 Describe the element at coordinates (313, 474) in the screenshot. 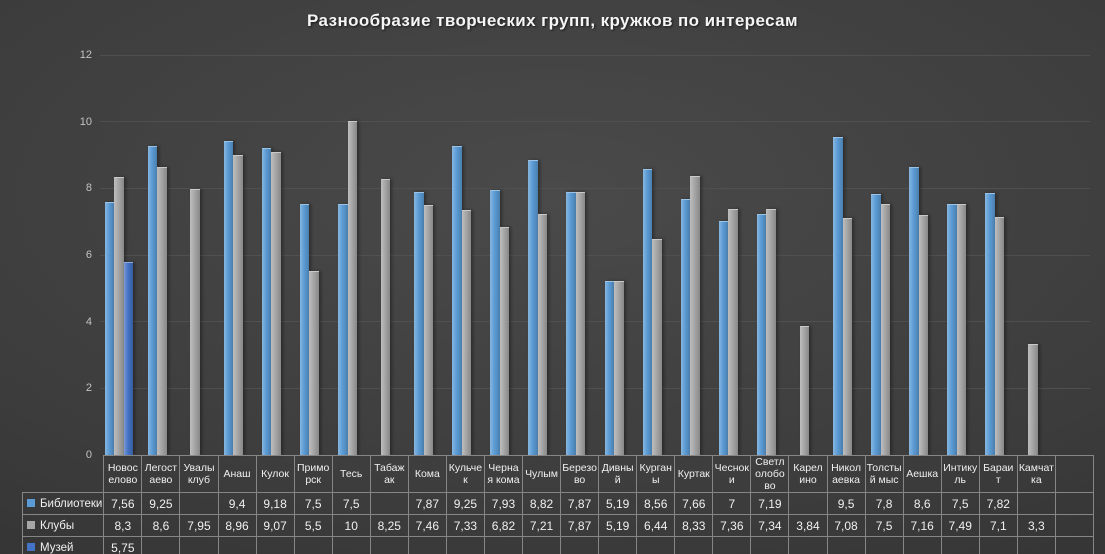

I see `category-header-cell: Приморск` at that location.